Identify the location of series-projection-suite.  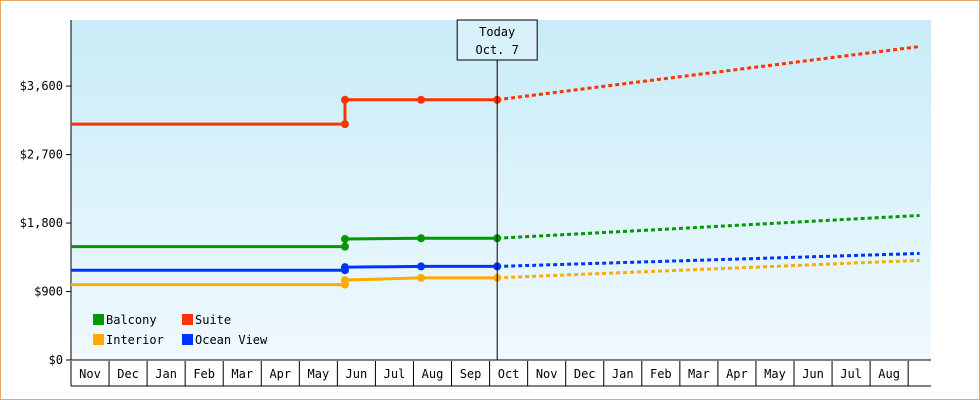
(708, 73).